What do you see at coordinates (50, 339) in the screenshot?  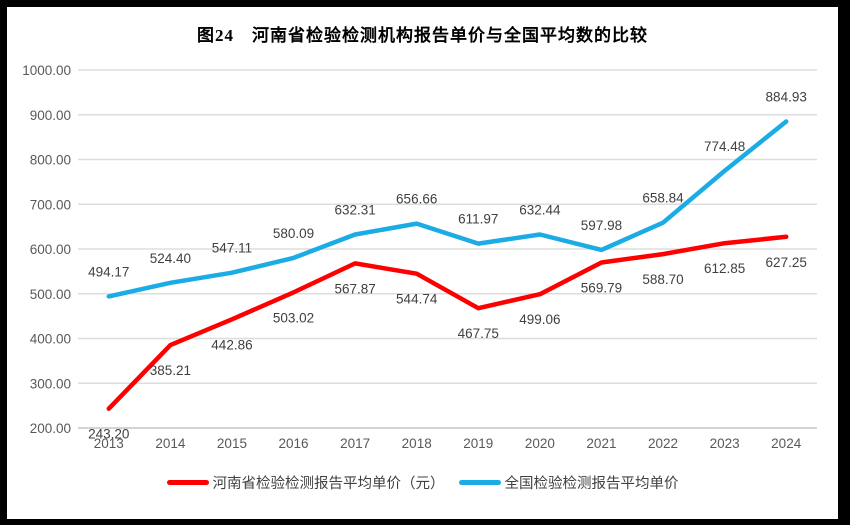 I see `y-tick-label: 400.00` at bounding box center [50, 339].